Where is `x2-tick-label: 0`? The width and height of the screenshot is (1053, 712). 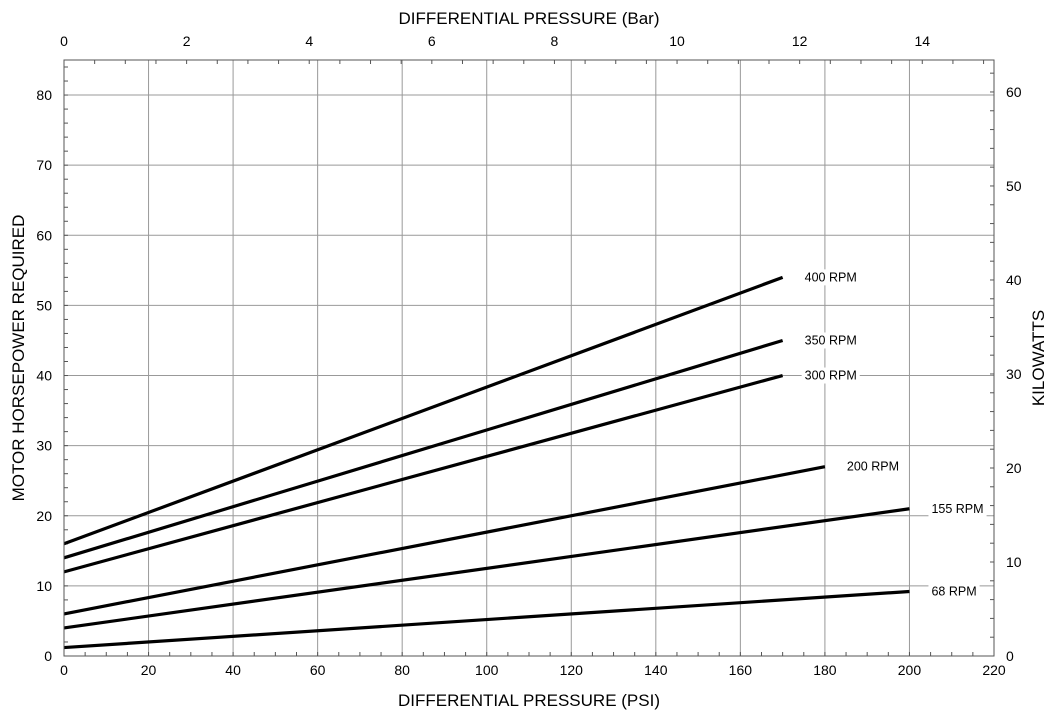
x2-tick-label: 0 is located at coordinates (64, 41).